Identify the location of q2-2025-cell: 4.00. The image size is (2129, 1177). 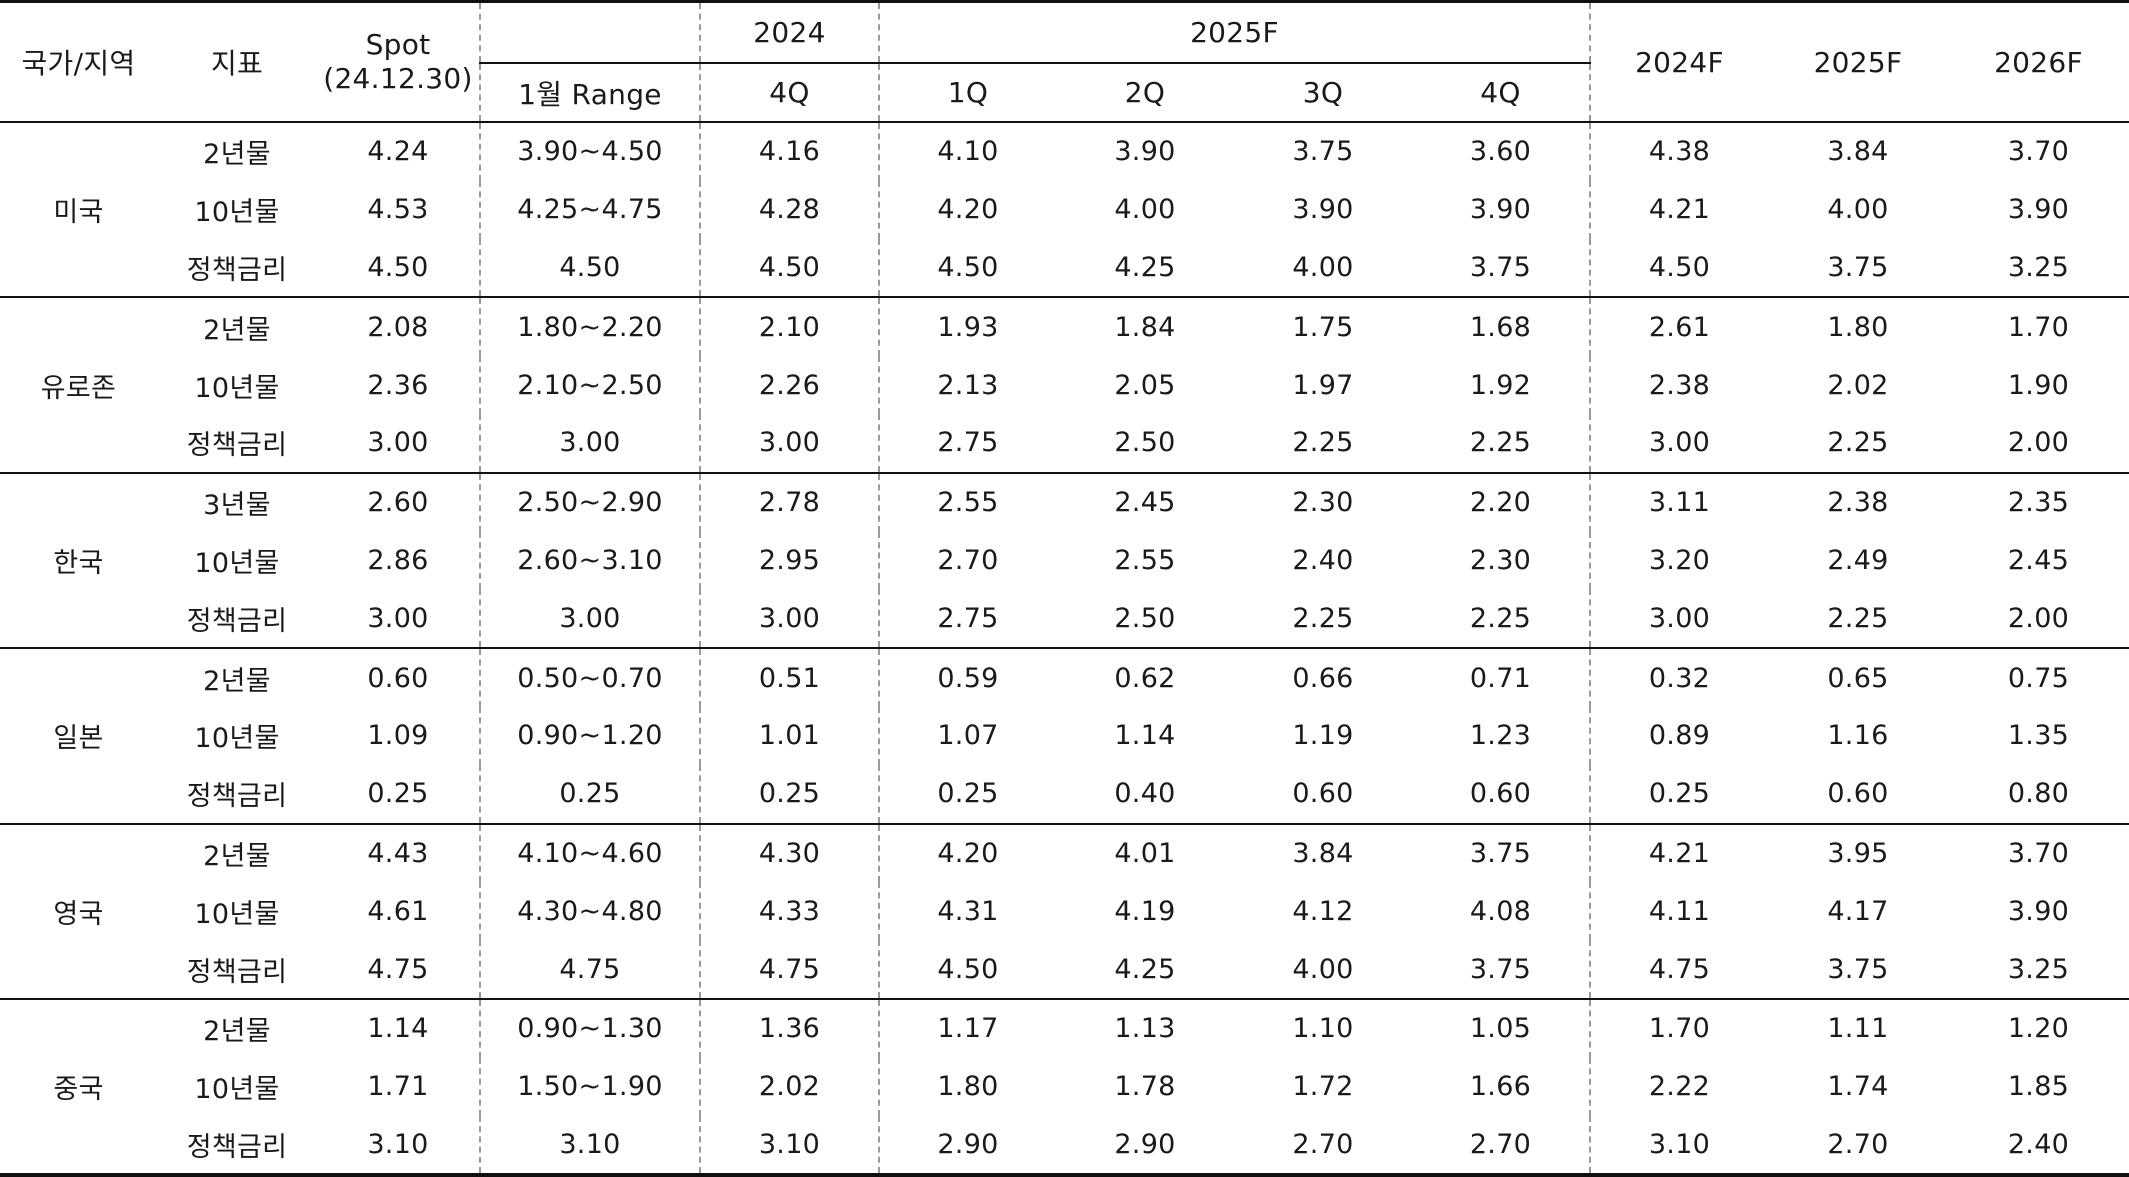
(1145, 210).